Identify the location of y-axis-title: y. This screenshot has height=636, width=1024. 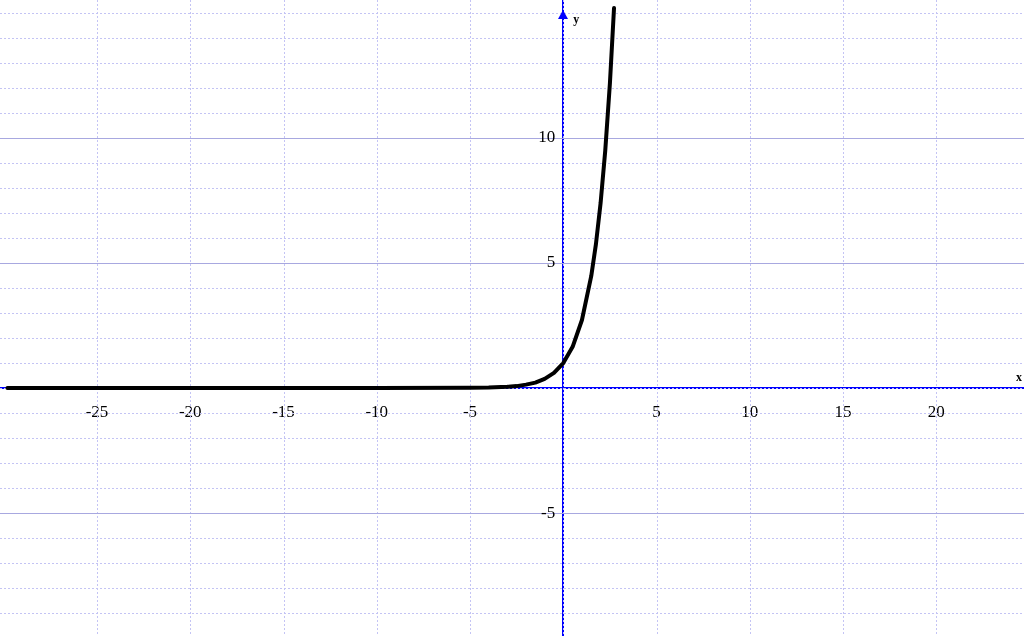
(576, 19).